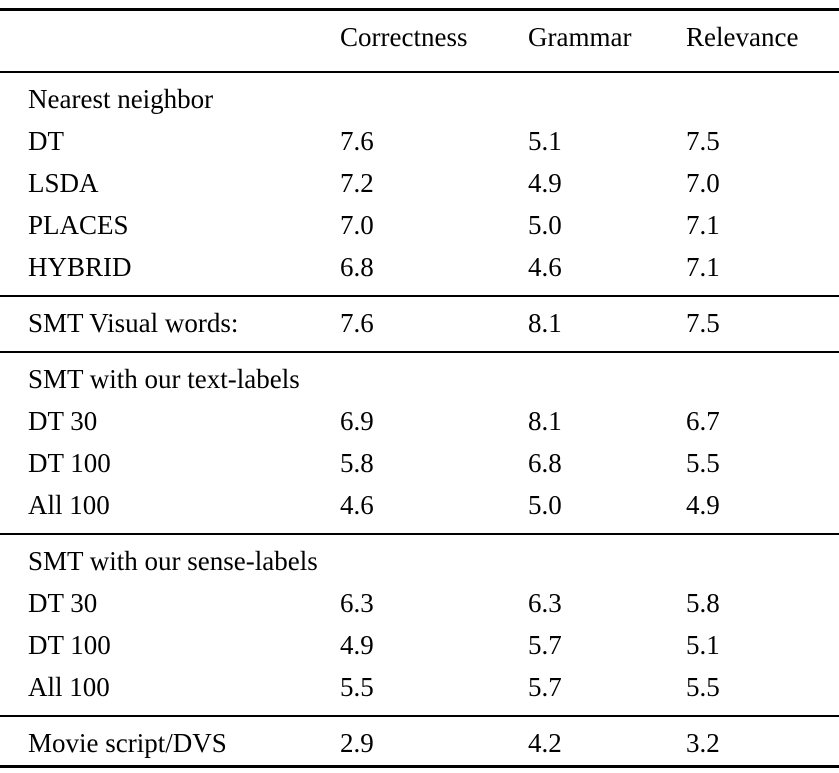 This screenshot has height=773, width=839. What do you see at coordinates (357, 422) in the screenshot?
I see `cell-correctness: 6.9` at bounding box center [357, 422].